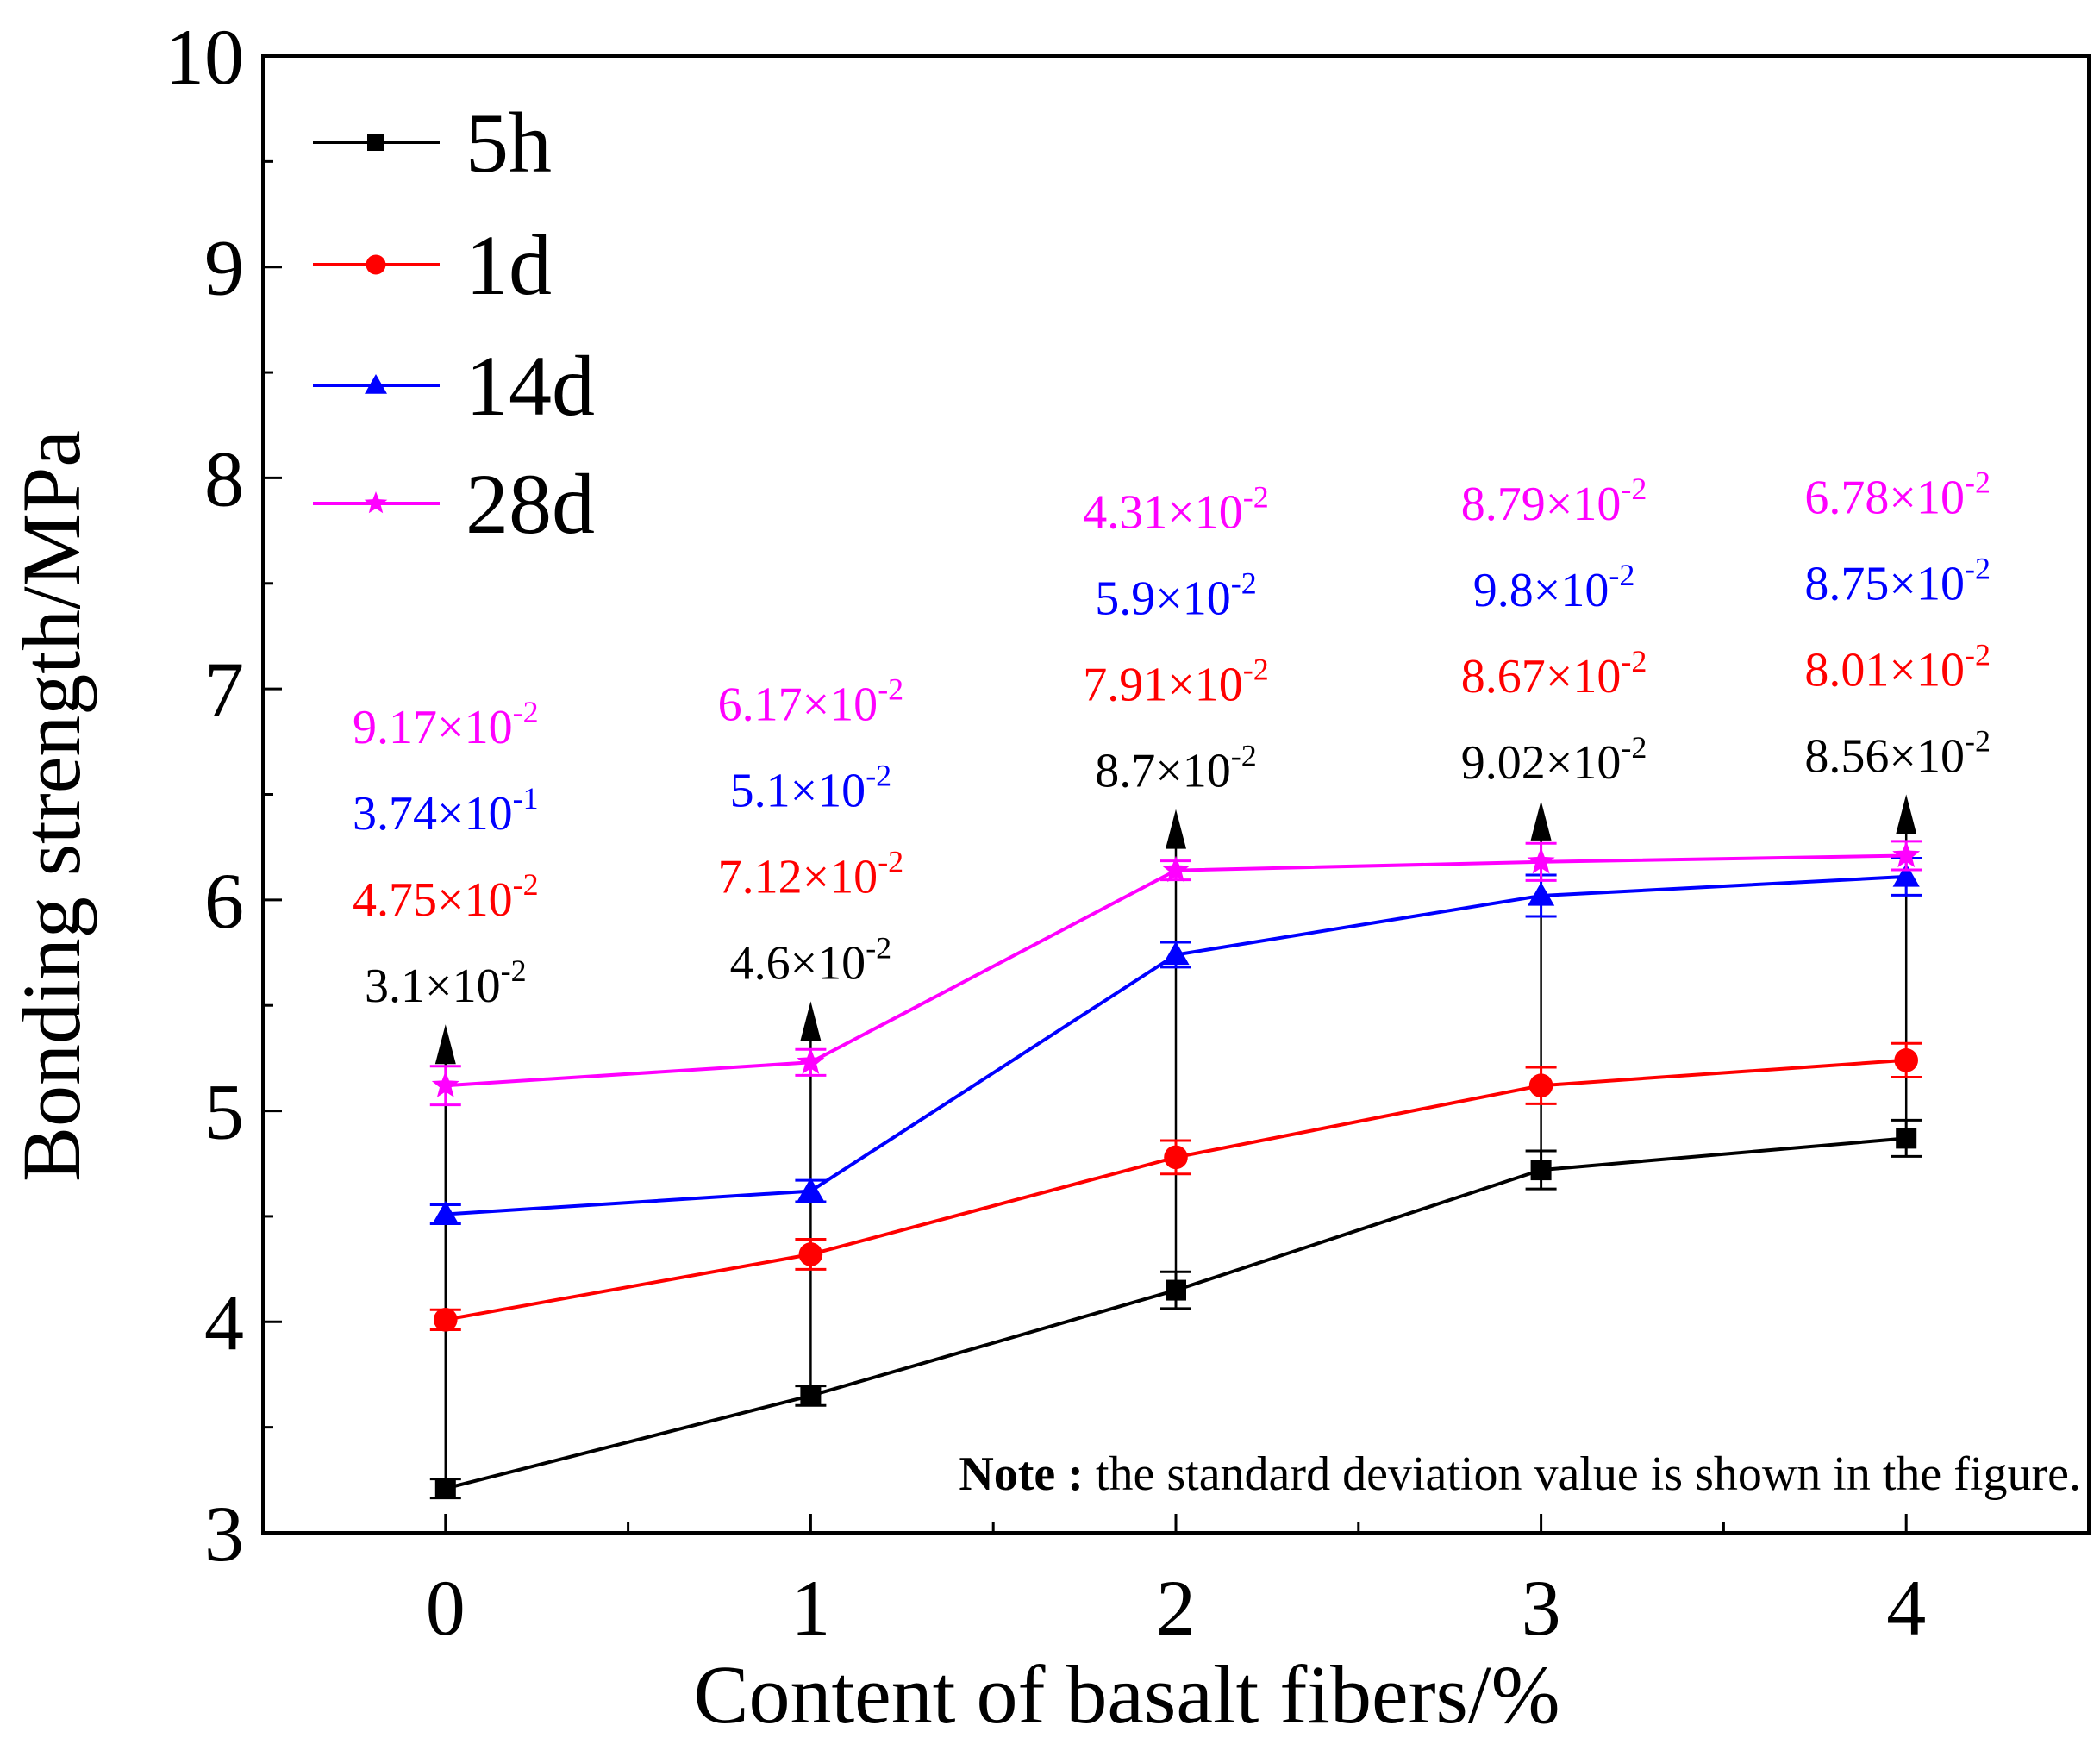  I want to click on sd-label-14d: 5.1×10⁻², so click(811, 787).